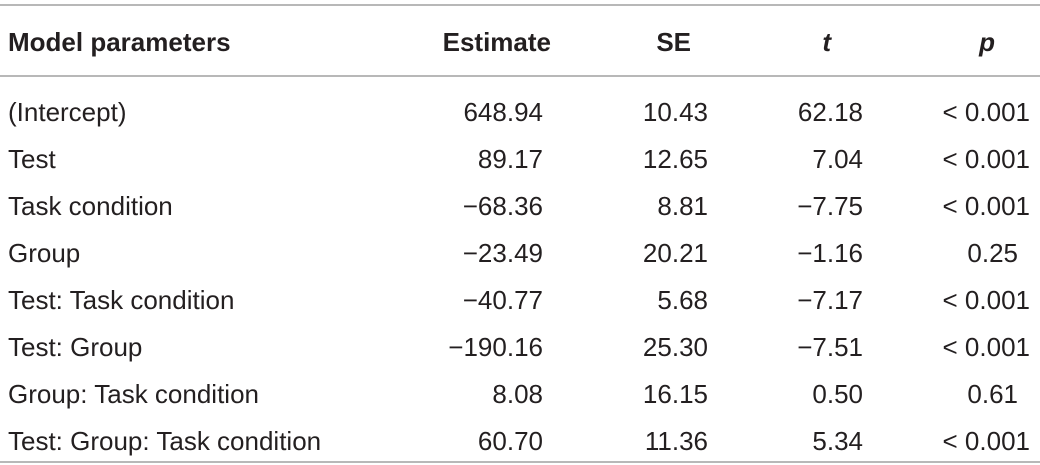 This screenshot has width=1040, height=465. What do you see at coordinates (75, 347) in the screenshot?
I see `row-parameter-name: Test: Group` at bounding box center [75, 347].